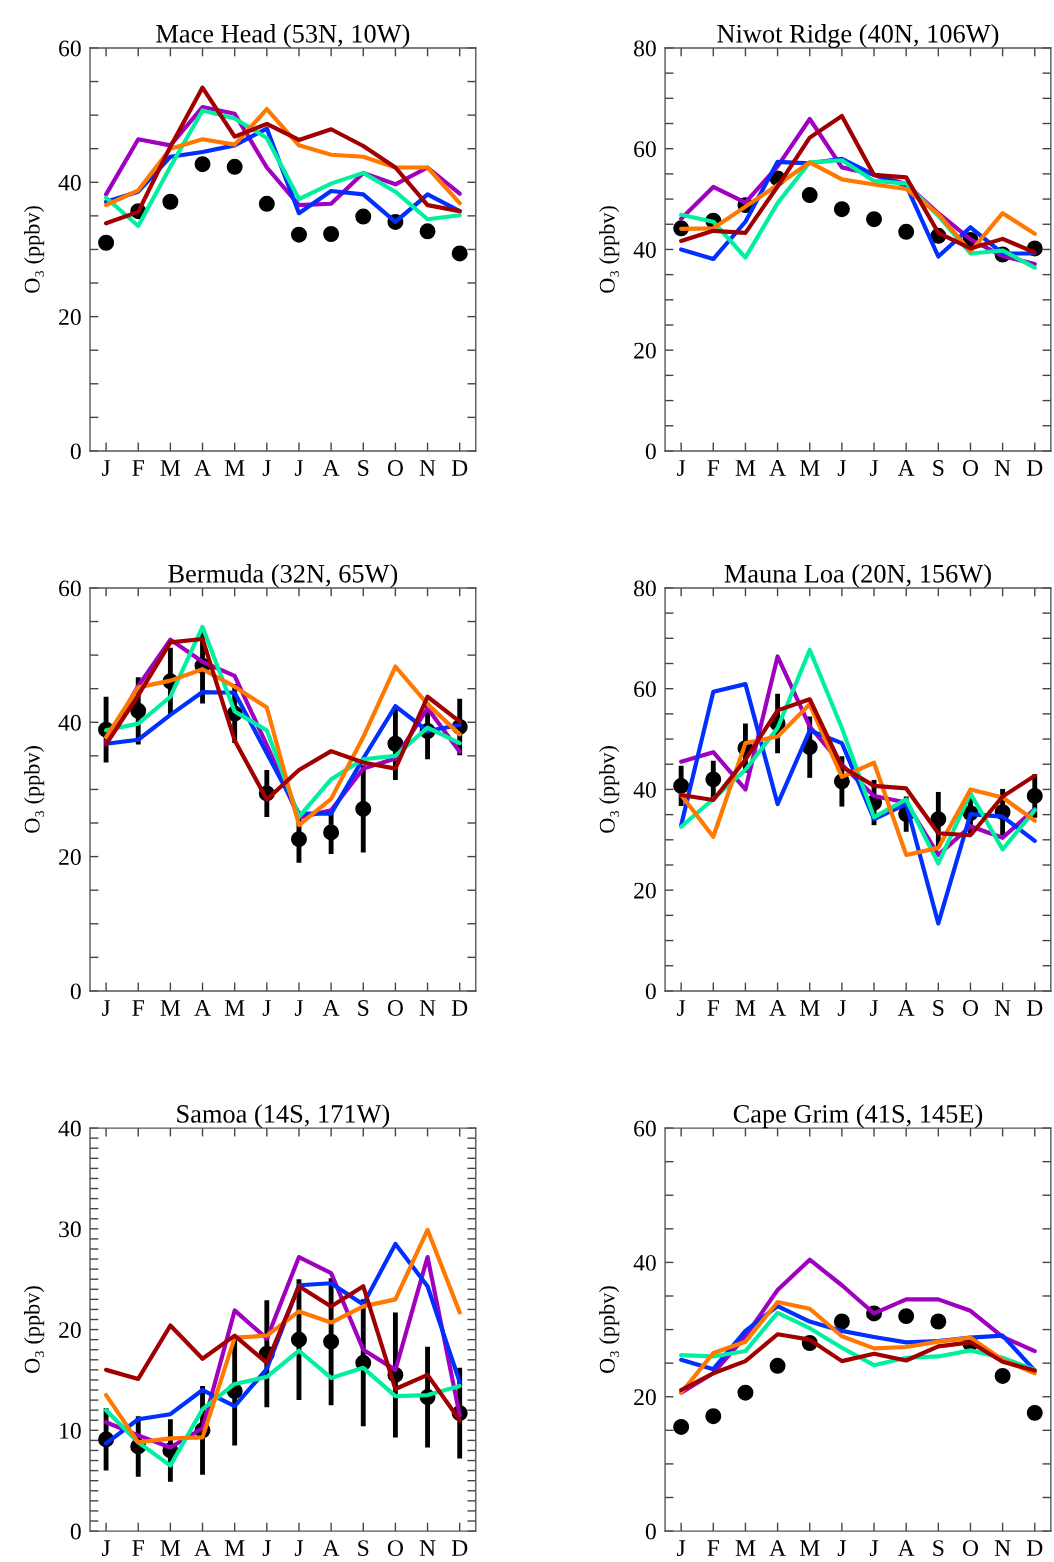 The image size is (1054, 1562). What do you see at coordinates (283, 36) in the screenshot?
I see `chart-title: Mace Head (53N, 10W)` at bounding box center [283, 36].